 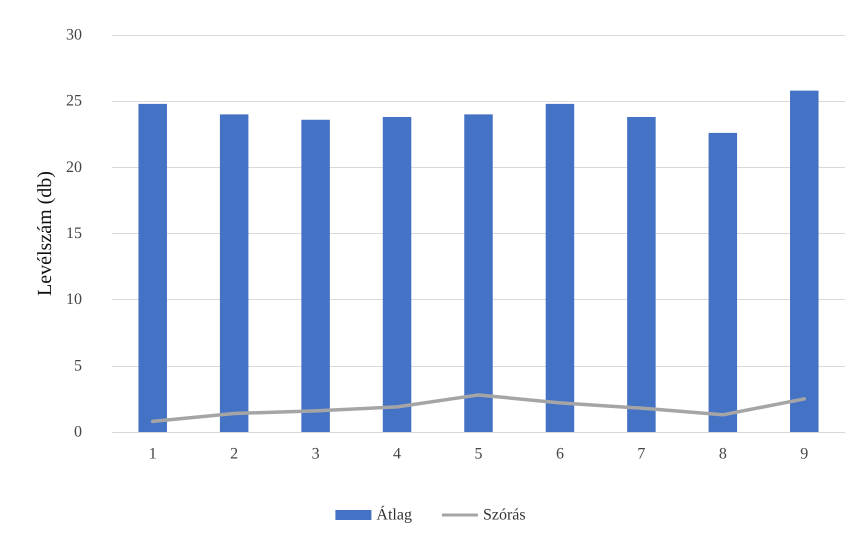 I want to click on legend-label: Szórás, so click(x=504, y=515).